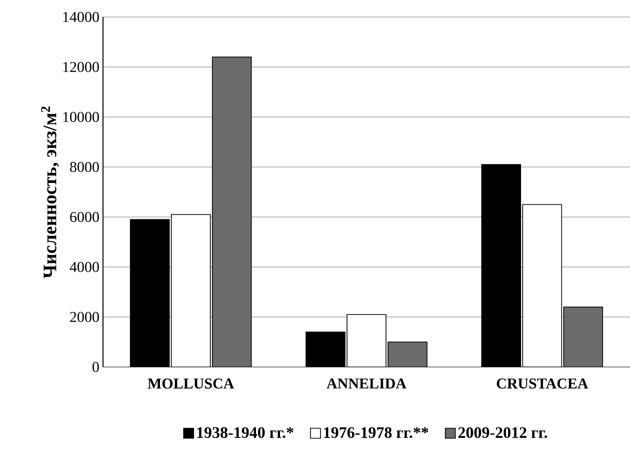 The image size is (630, 465). What do you see at coordinates (84, 267) in the screenshot?
I see `y-tick-label: 4000` at bounding box center [84, 267].